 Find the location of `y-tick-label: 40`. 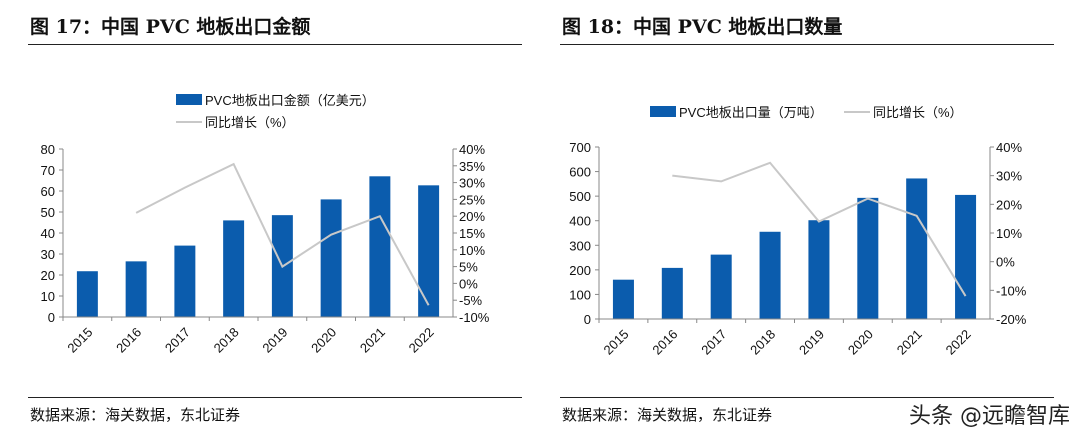

y-tick-label: 40 is located at coordinates (48, 233).